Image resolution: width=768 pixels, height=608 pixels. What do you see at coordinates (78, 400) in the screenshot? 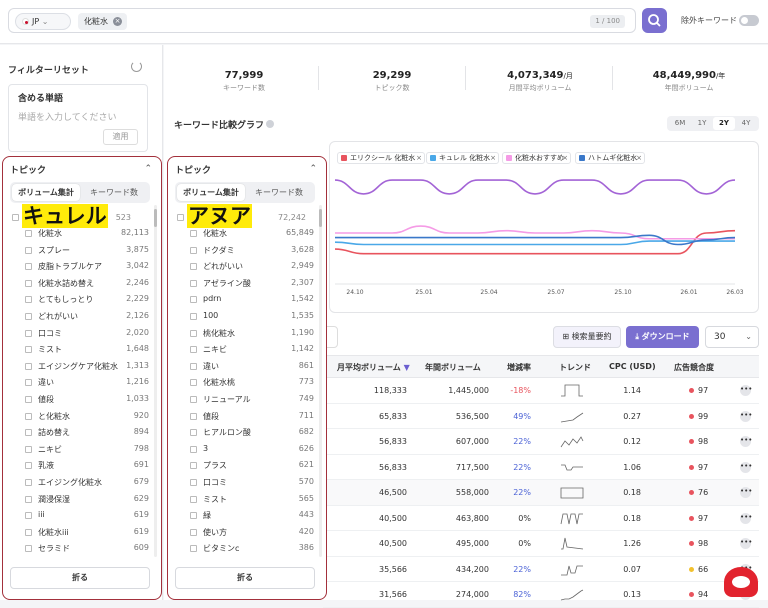
I see `topic-row: 値段 1,033` at bounding box center [78, 400].